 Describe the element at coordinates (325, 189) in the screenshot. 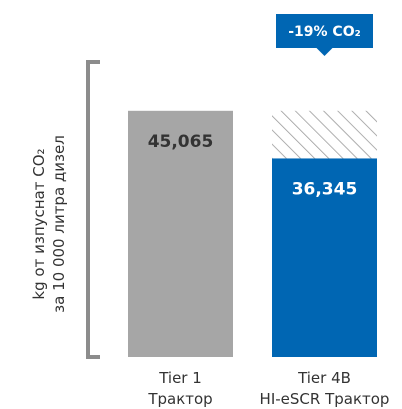

I see `bar-value-label-2: 36,345` at that location.